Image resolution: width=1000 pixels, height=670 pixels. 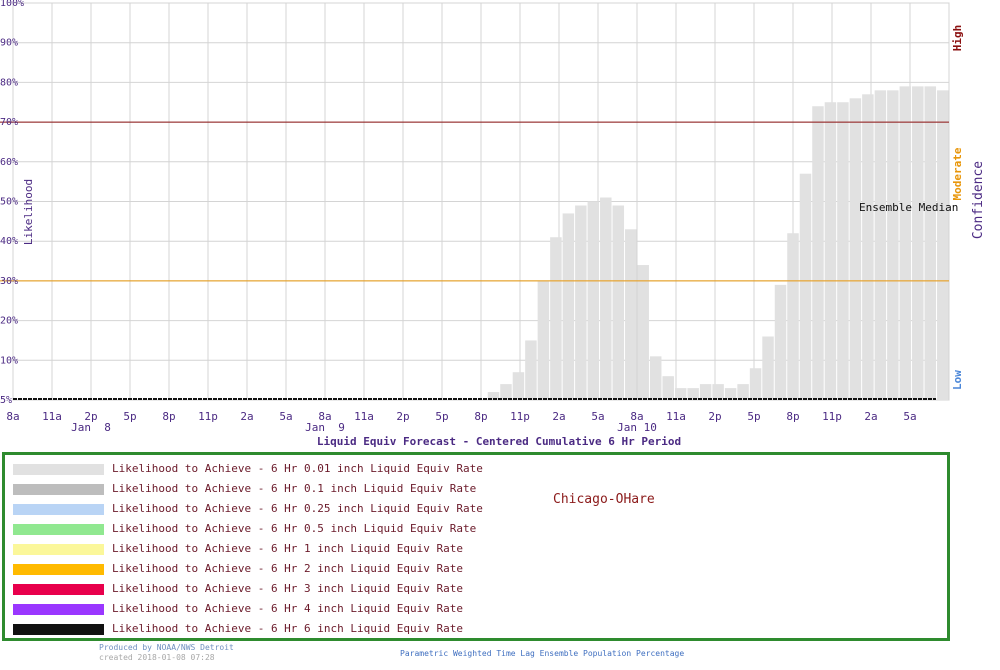 What do you see at coordinates (9, 321) in the screenshot?
I see `y-tick-label: 20%` at bounding box center [9, 321].